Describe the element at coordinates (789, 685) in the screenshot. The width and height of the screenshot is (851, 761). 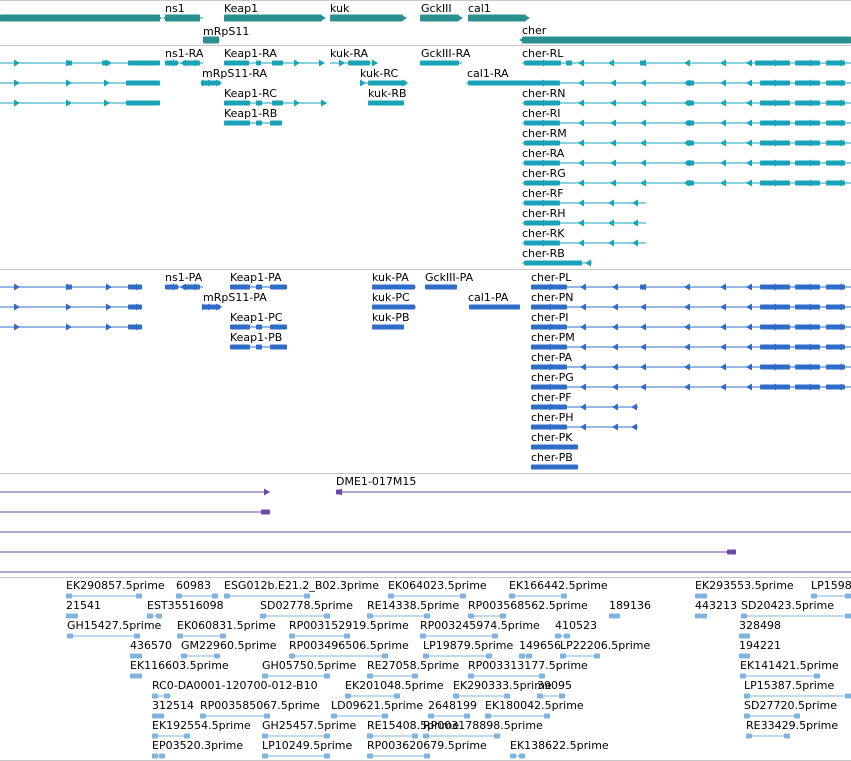
I see `est-label: LP15387.5prime` at that location.